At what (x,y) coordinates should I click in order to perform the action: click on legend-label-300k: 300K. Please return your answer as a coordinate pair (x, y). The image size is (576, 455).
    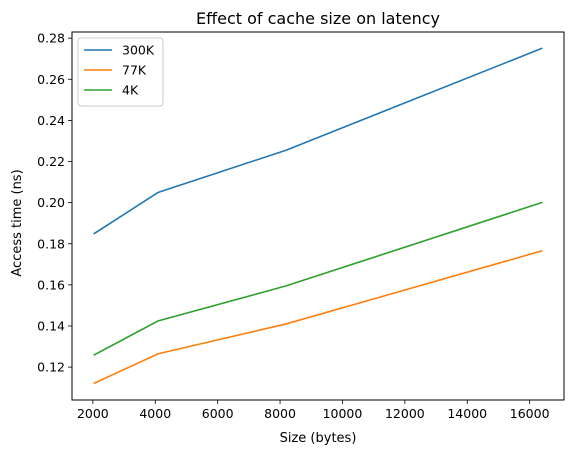
    Looking at the image, I should click on (138, 50).